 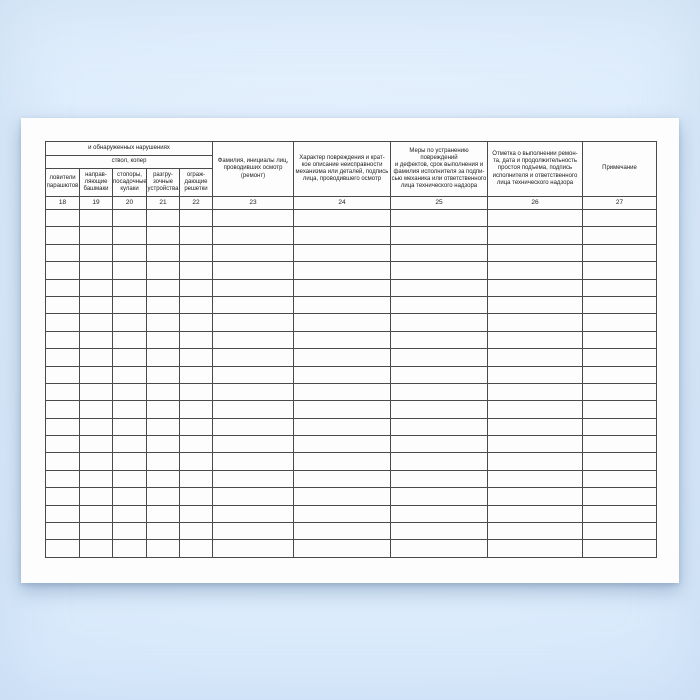 What do you see at coordinates (439, 203) in the screenshot?
I see `col-number-25: 25` at bounding box center [439, 203].